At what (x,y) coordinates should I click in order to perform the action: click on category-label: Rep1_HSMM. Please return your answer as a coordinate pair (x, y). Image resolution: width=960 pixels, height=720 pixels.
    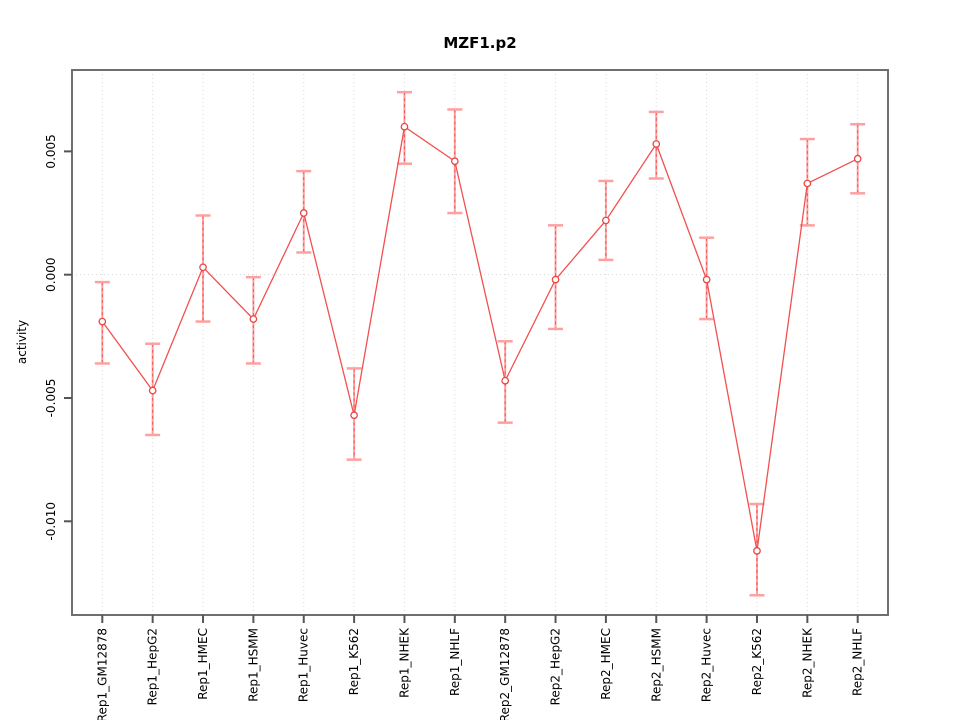
    Looking at the image, I should click on (253, 665).